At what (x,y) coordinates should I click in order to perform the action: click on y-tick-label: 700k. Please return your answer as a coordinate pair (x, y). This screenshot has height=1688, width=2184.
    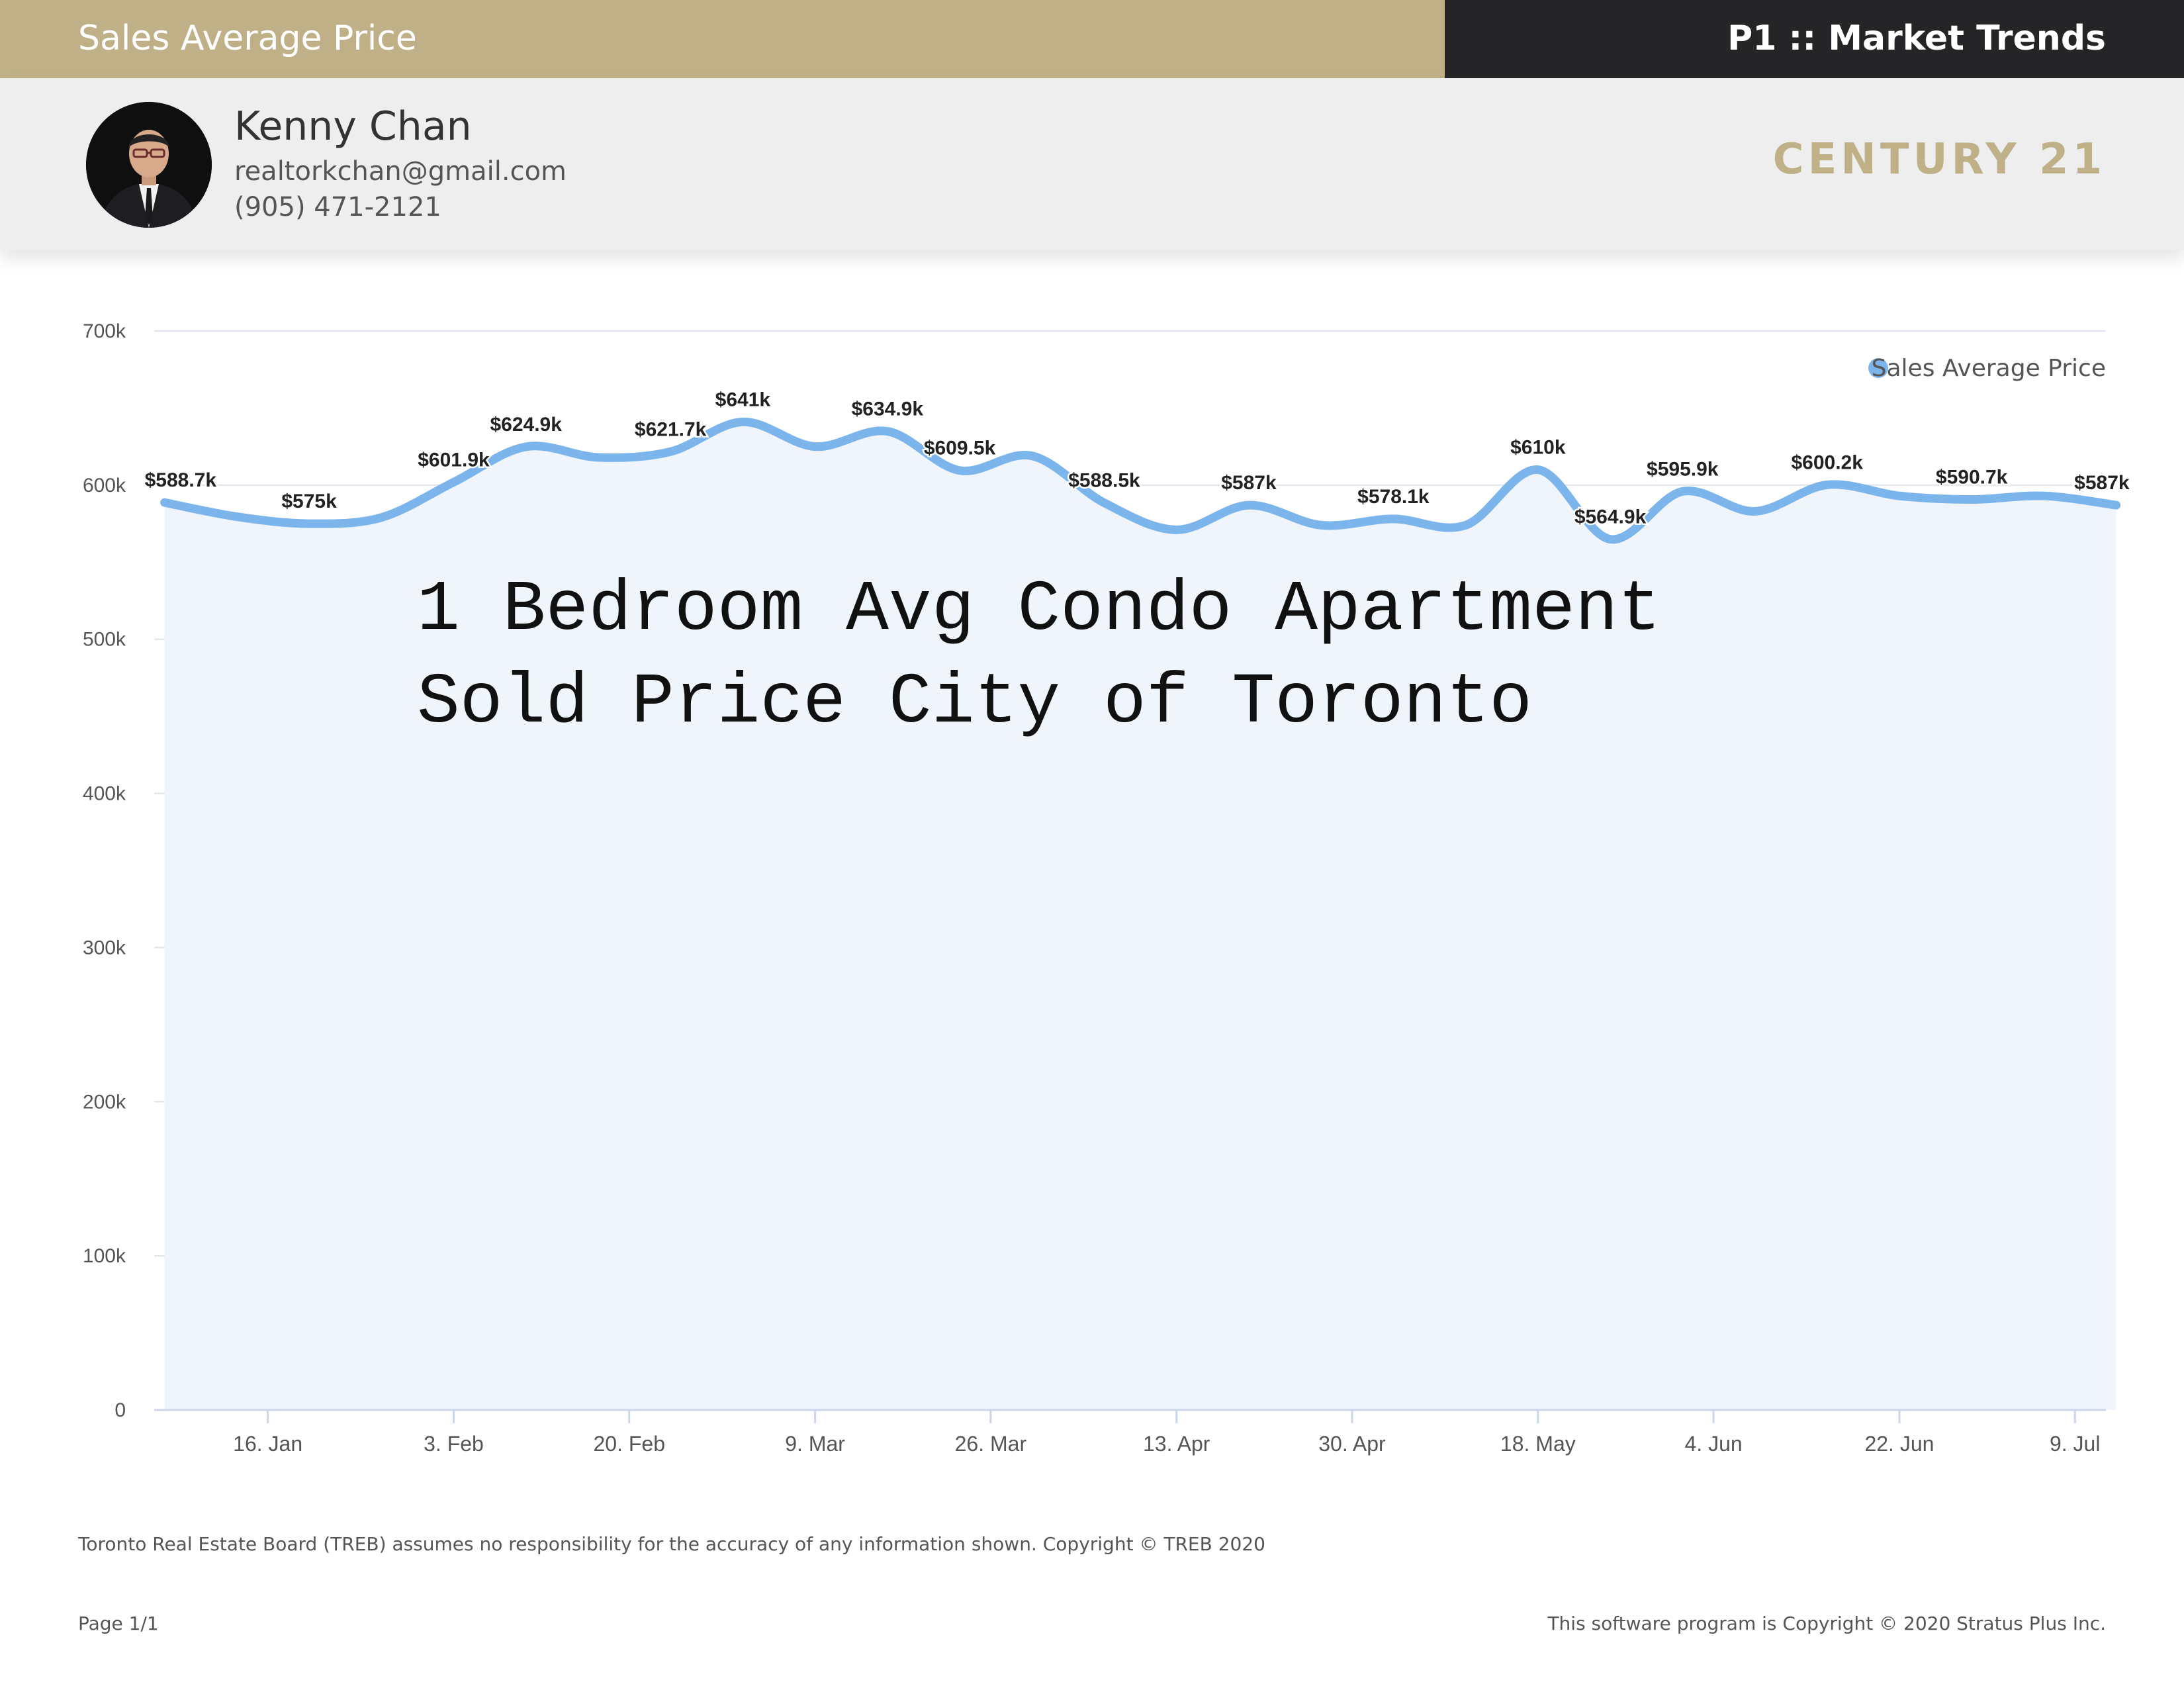
    Looking at the image, I should click on (105, 331).